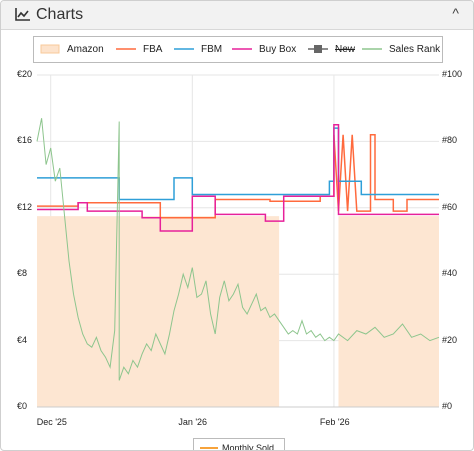  What do you see at coordinates (199, 49) in the screenshot?
I see `legend-item-fbm: FBM` at bounding box center [199, 49].